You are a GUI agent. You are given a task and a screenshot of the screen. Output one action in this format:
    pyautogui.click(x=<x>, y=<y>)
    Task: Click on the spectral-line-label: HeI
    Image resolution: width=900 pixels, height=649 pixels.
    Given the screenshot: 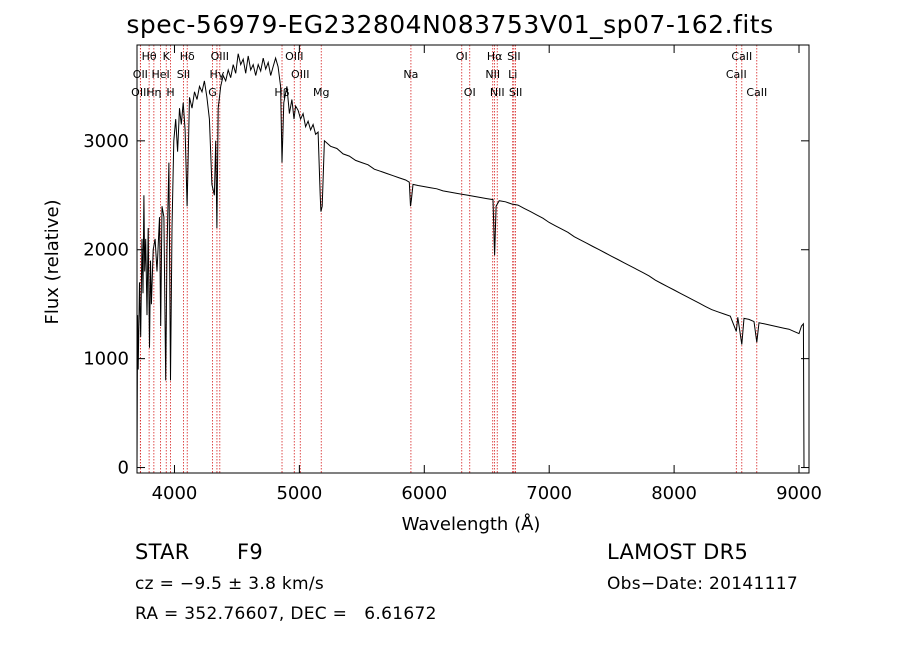 What is the action you would take?
    pyautogui.click(x=160, y=74)
    